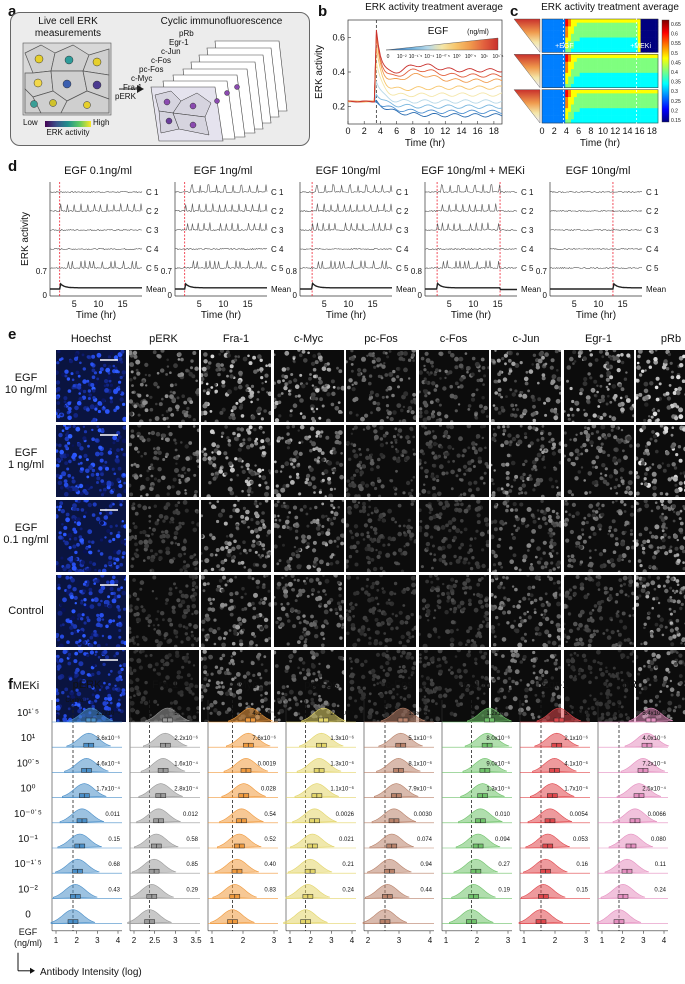 This screenshot has height=984, width=685. What do you see at coordinates (449, 304) in the screenshot?
I see `x-tick-label: 5` at bounding box center [449, 304].